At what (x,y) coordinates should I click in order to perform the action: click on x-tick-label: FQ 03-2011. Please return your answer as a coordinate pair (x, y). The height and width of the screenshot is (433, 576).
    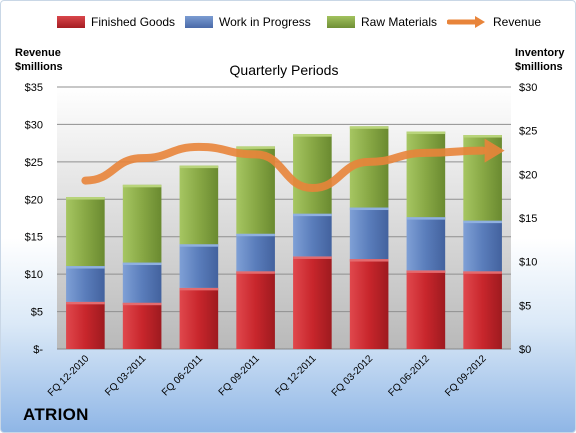
    Looking at the image, I should click on (125, 375).